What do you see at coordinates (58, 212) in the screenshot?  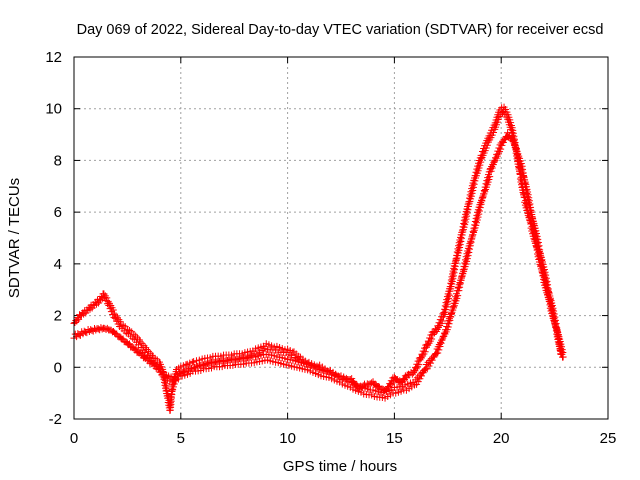 I see `y-tick-label: 6` at bounding box center [58, 212].